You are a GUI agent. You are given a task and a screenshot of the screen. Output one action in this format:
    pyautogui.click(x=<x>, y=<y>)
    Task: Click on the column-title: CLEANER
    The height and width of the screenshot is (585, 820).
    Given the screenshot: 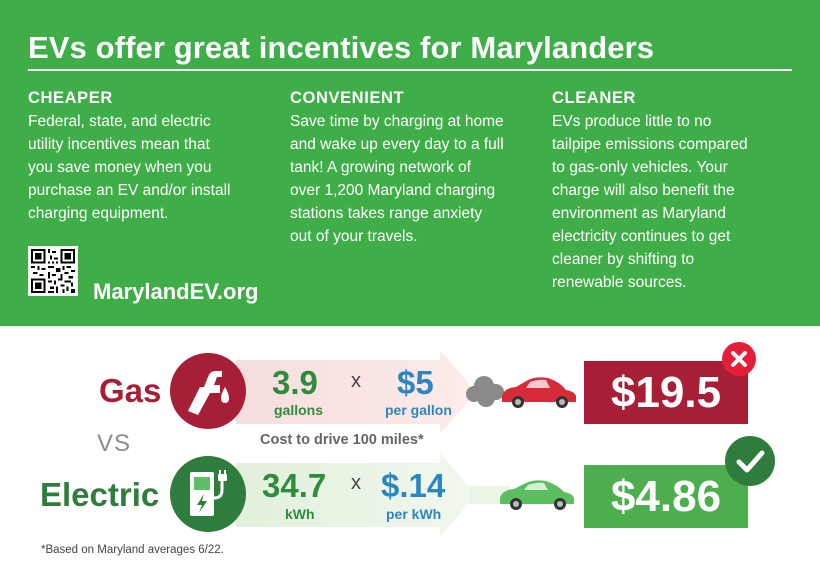 What is the action you would take?
    pyautogui.click(x=594, y=98)
    